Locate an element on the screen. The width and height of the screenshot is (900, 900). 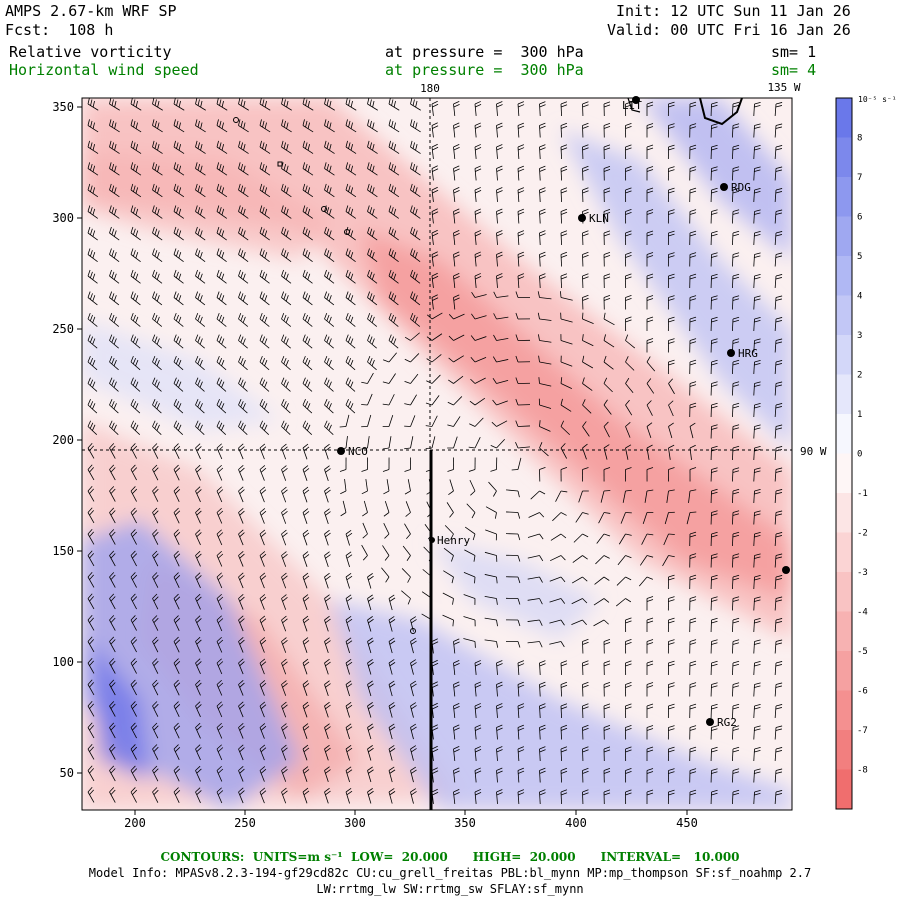
x-tick-label: 450 is located at coordinates (687, 823).